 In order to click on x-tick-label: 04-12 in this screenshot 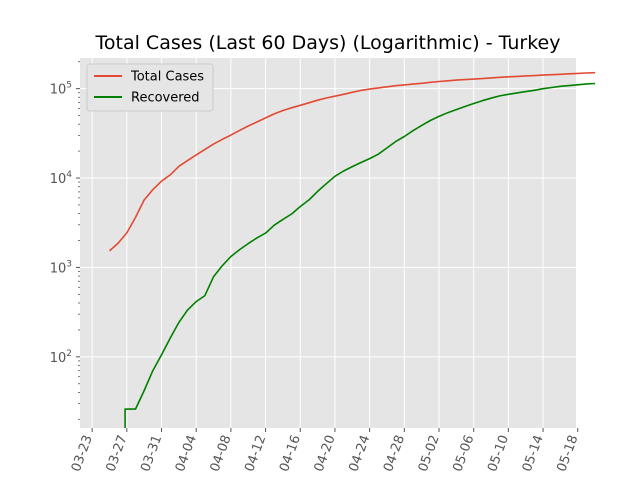, I will do `click(255, 453)`.